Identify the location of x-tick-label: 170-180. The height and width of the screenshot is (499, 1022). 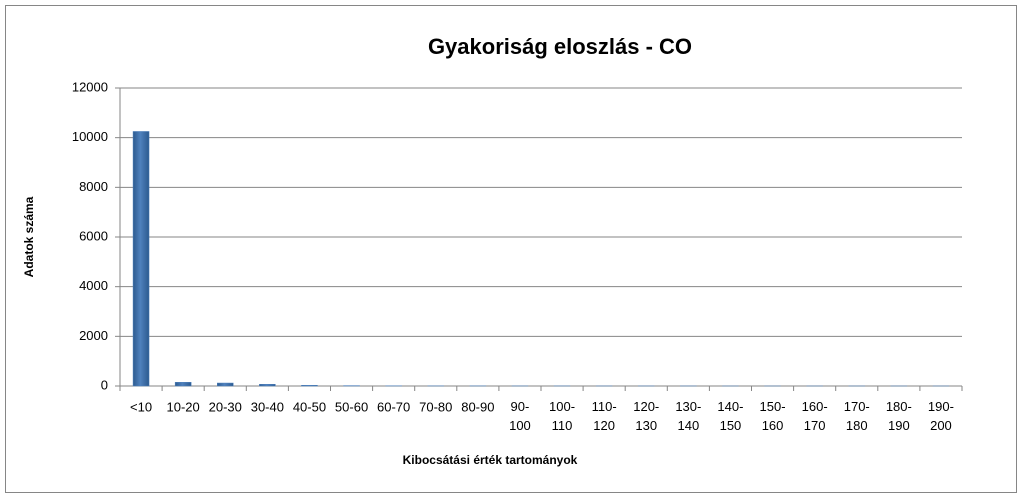
(857, 416).